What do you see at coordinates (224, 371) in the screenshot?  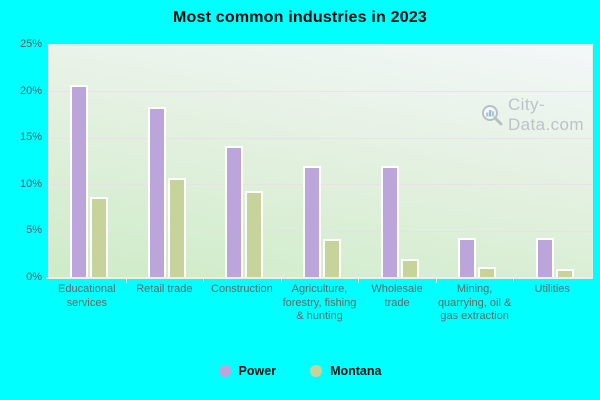 I see `legend-dot-power` at bounding box center [224, 371].